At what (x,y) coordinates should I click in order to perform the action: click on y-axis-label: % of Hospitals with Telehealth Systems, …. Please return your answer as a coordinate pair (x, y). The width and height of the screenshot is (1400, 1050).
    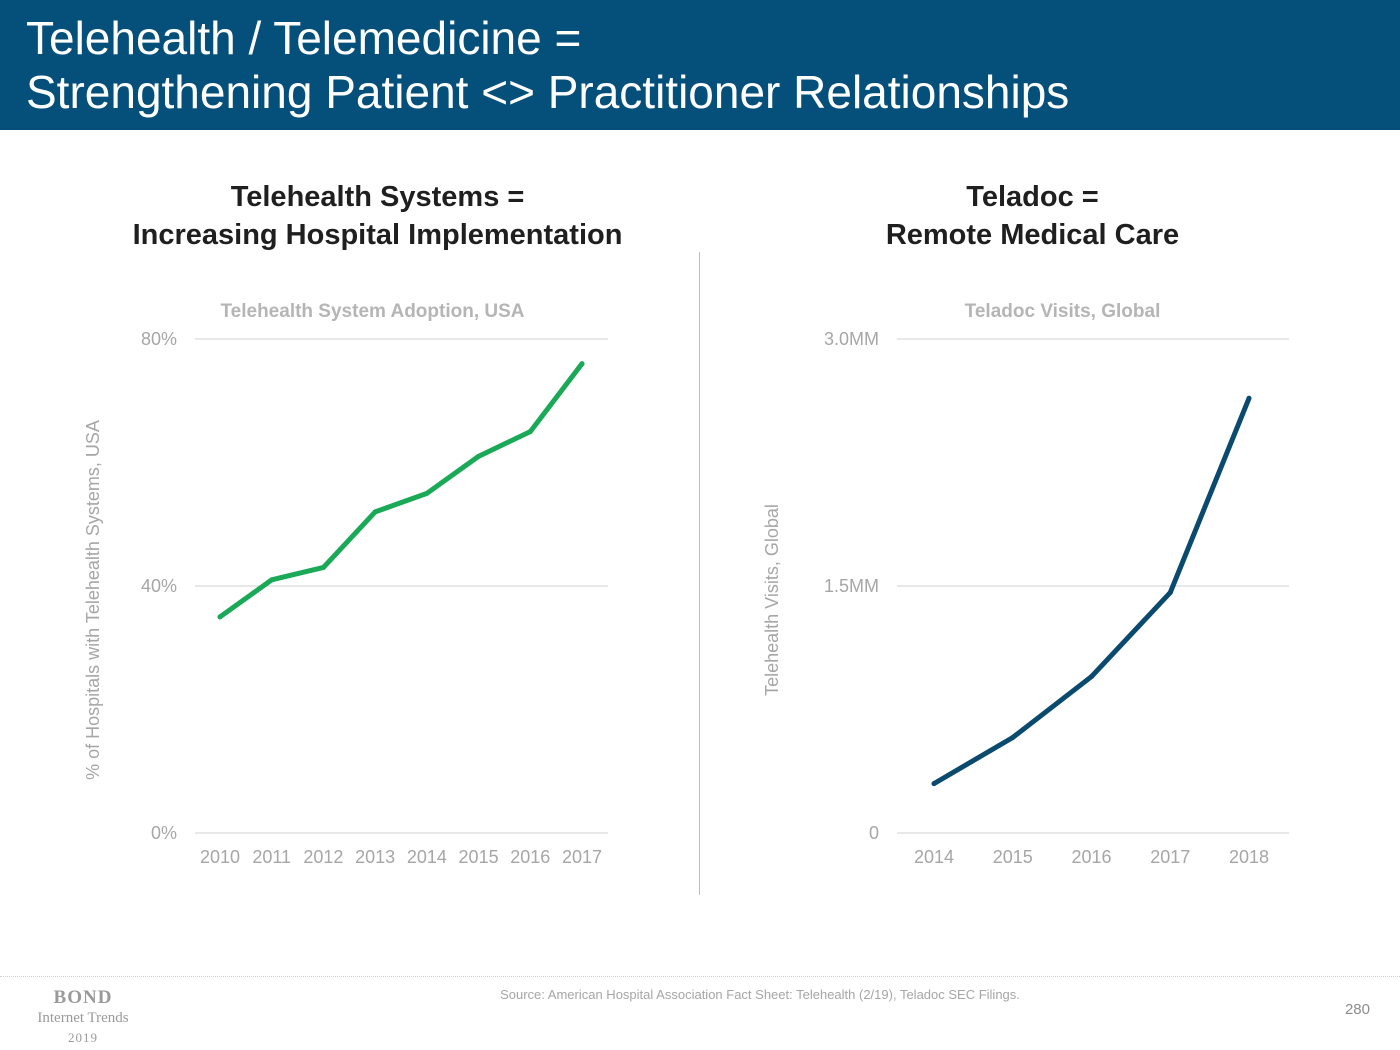
    Looking at the image, I should click on (93, 600).